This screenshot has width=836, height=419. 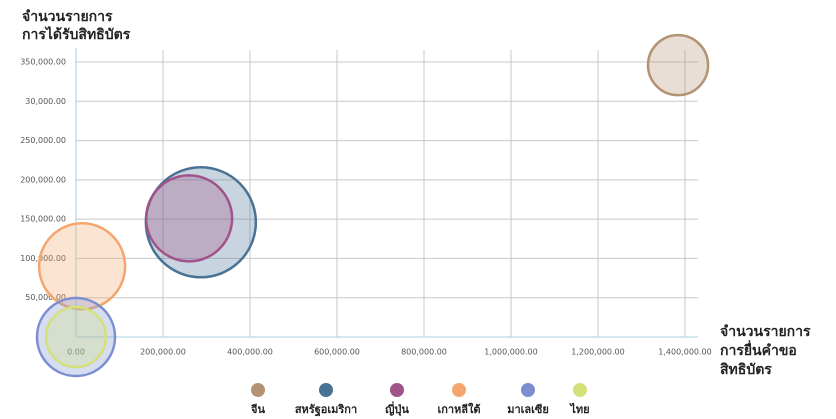 I want to click on legend-label: เกาหลีใต้, so click(x=458, y=409).